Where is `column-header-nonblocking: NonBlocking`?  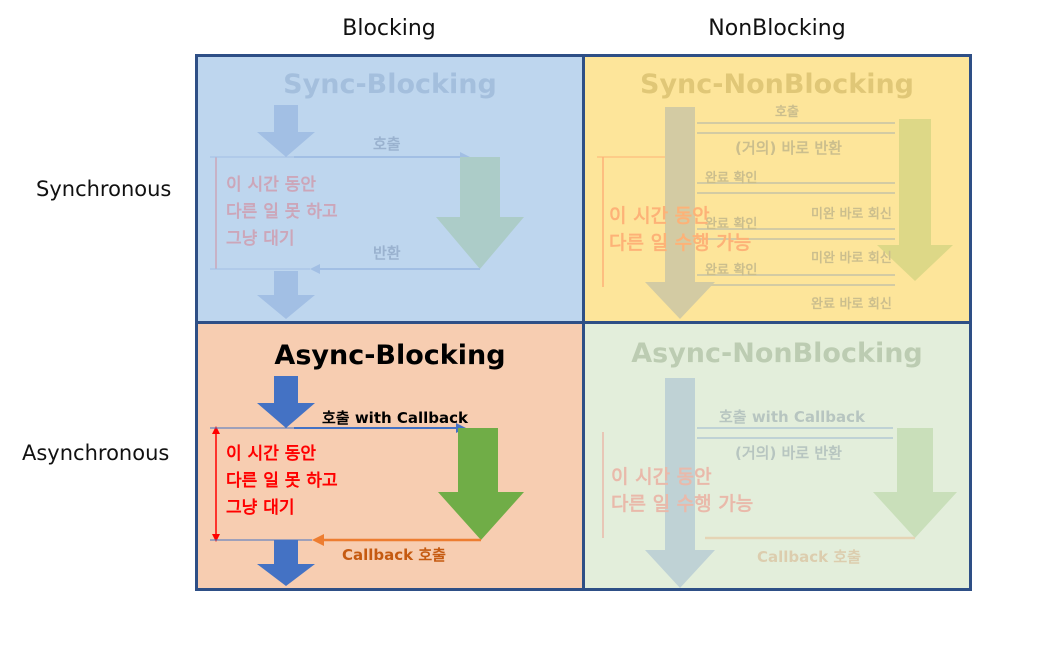 column-header-nonblocking: NonBlocking is located at coordinates (777, 28).